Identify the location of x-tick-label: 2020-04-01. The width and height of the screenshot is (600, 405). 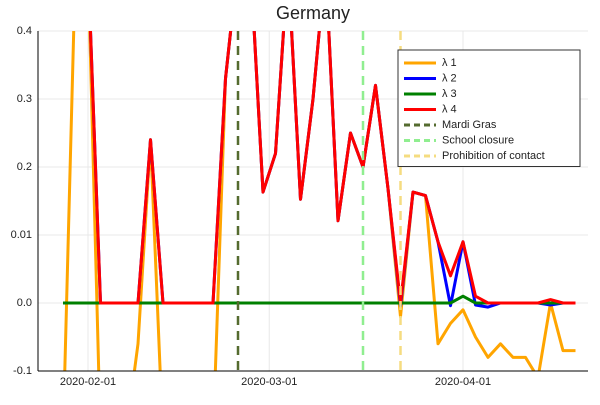
(463, 382).